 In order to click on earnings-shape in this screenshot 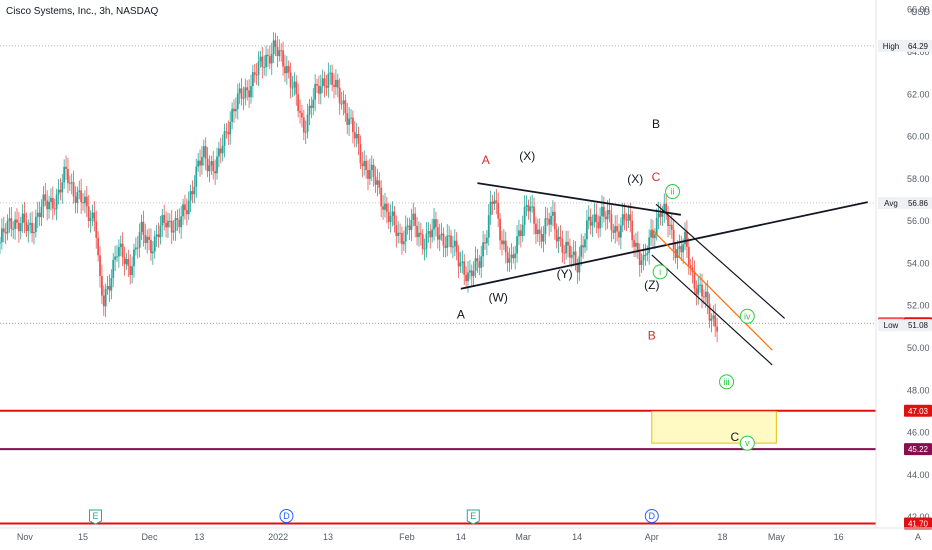, I will do `click(95, 517)`.